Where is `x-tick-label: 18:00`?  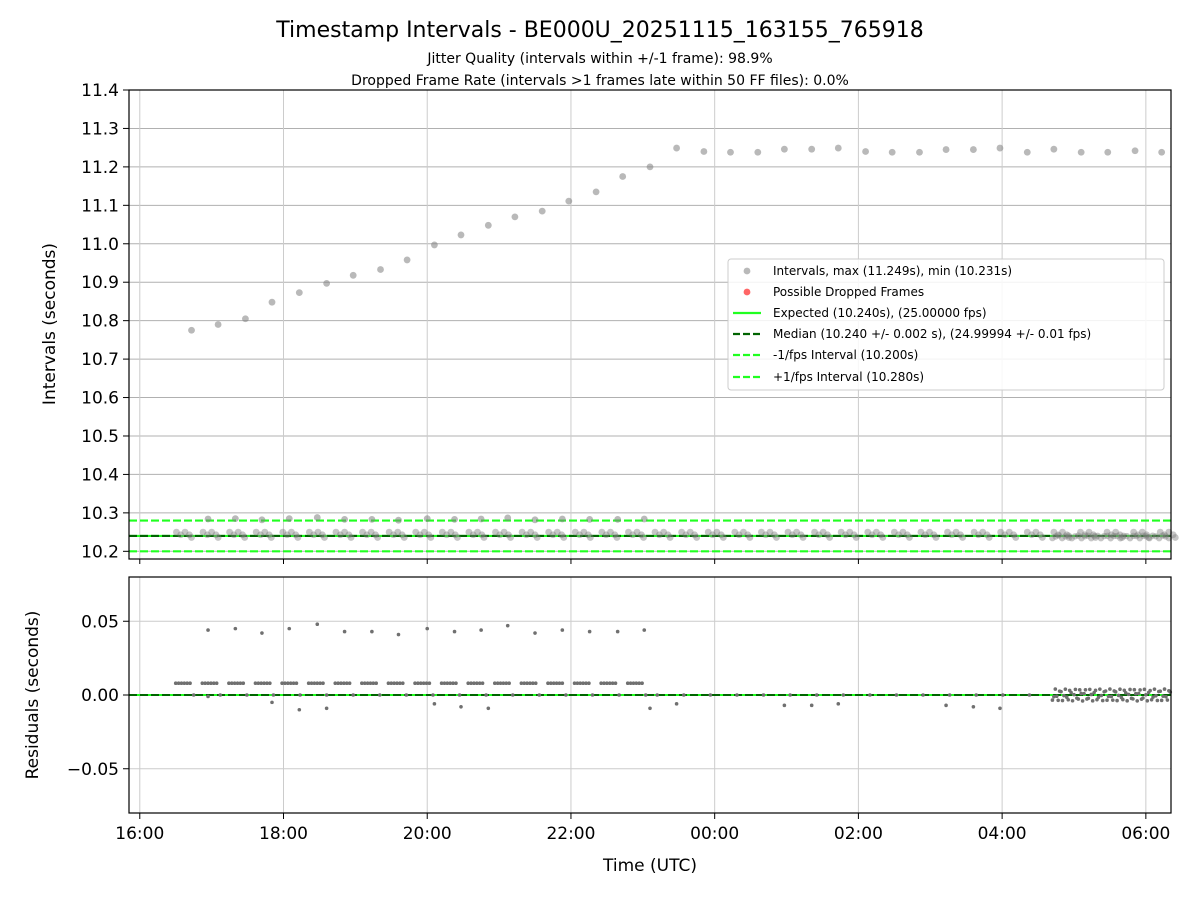 x-tick-label: 18:00 is located at coordinates (283, 834).